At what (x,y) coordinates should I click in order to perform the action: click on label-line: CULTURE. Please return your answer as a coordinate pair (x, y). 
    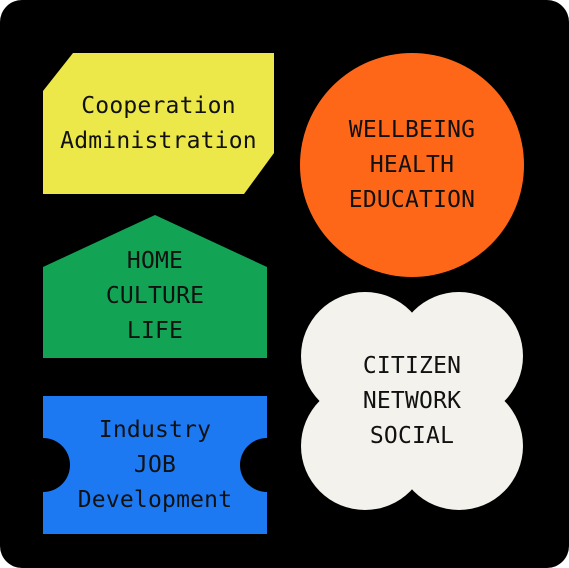
    Looking at the image, I should click on (155, 296).